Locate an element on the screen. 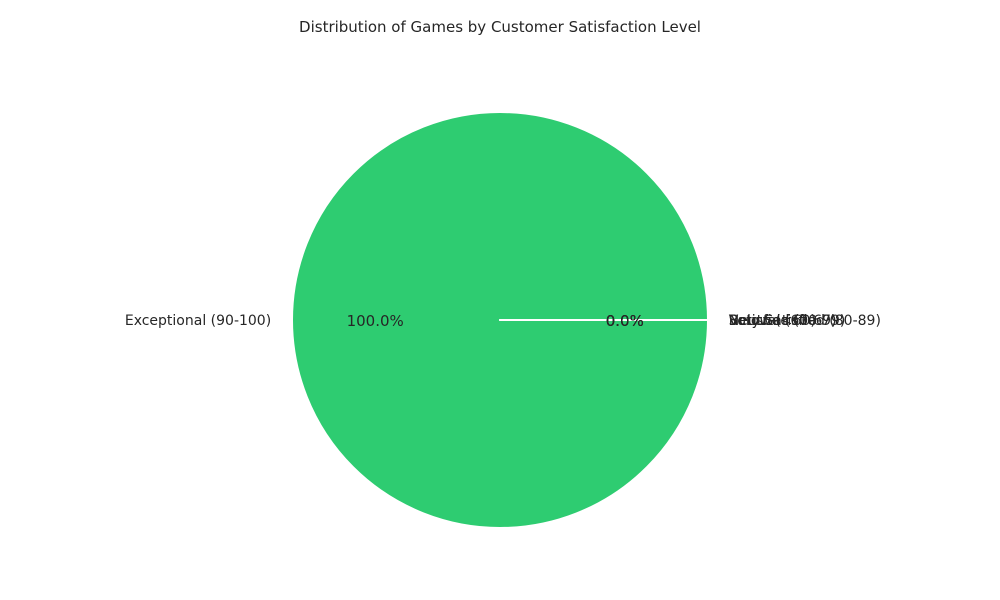  slice-percent-exceptional-90-100: 100.0% is located at coordinates (375, 321).